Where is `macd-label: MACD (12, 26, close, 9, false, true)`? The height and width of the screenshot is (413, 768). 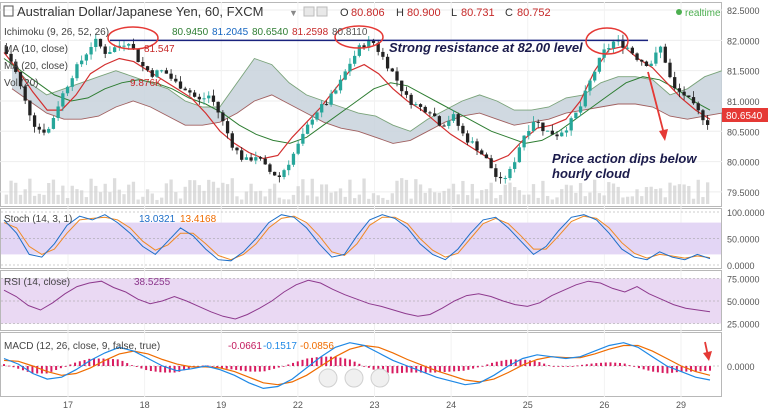
macd-label: MACD (12, 26, close, 9, false, true) is located at coordinates (82, 346).